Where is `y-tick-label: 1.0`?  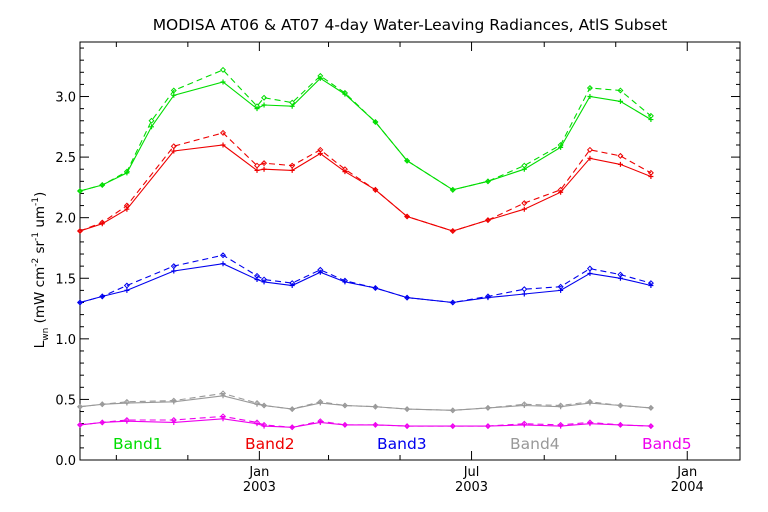
y-tick-label: 1.0 is located at coordinates (65, 340).